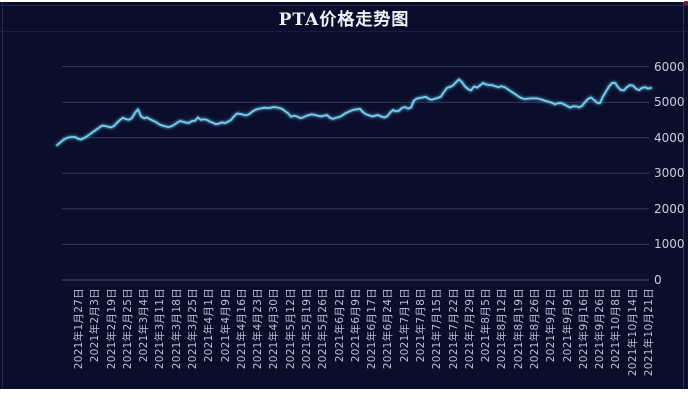  Describe the element at coordinates (404, 325) in the screenshot. I see `x-tick-label: 2021年7月1日` at that location.